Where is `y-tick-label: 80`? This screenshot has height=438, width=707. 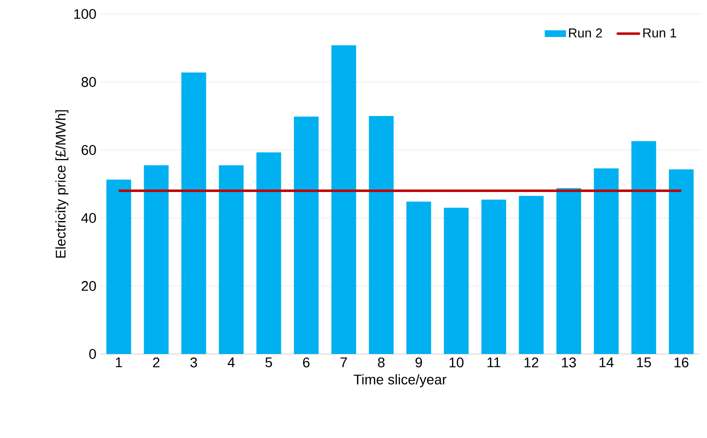
y-tick-label: 80 is located at coordinates (89, 82).